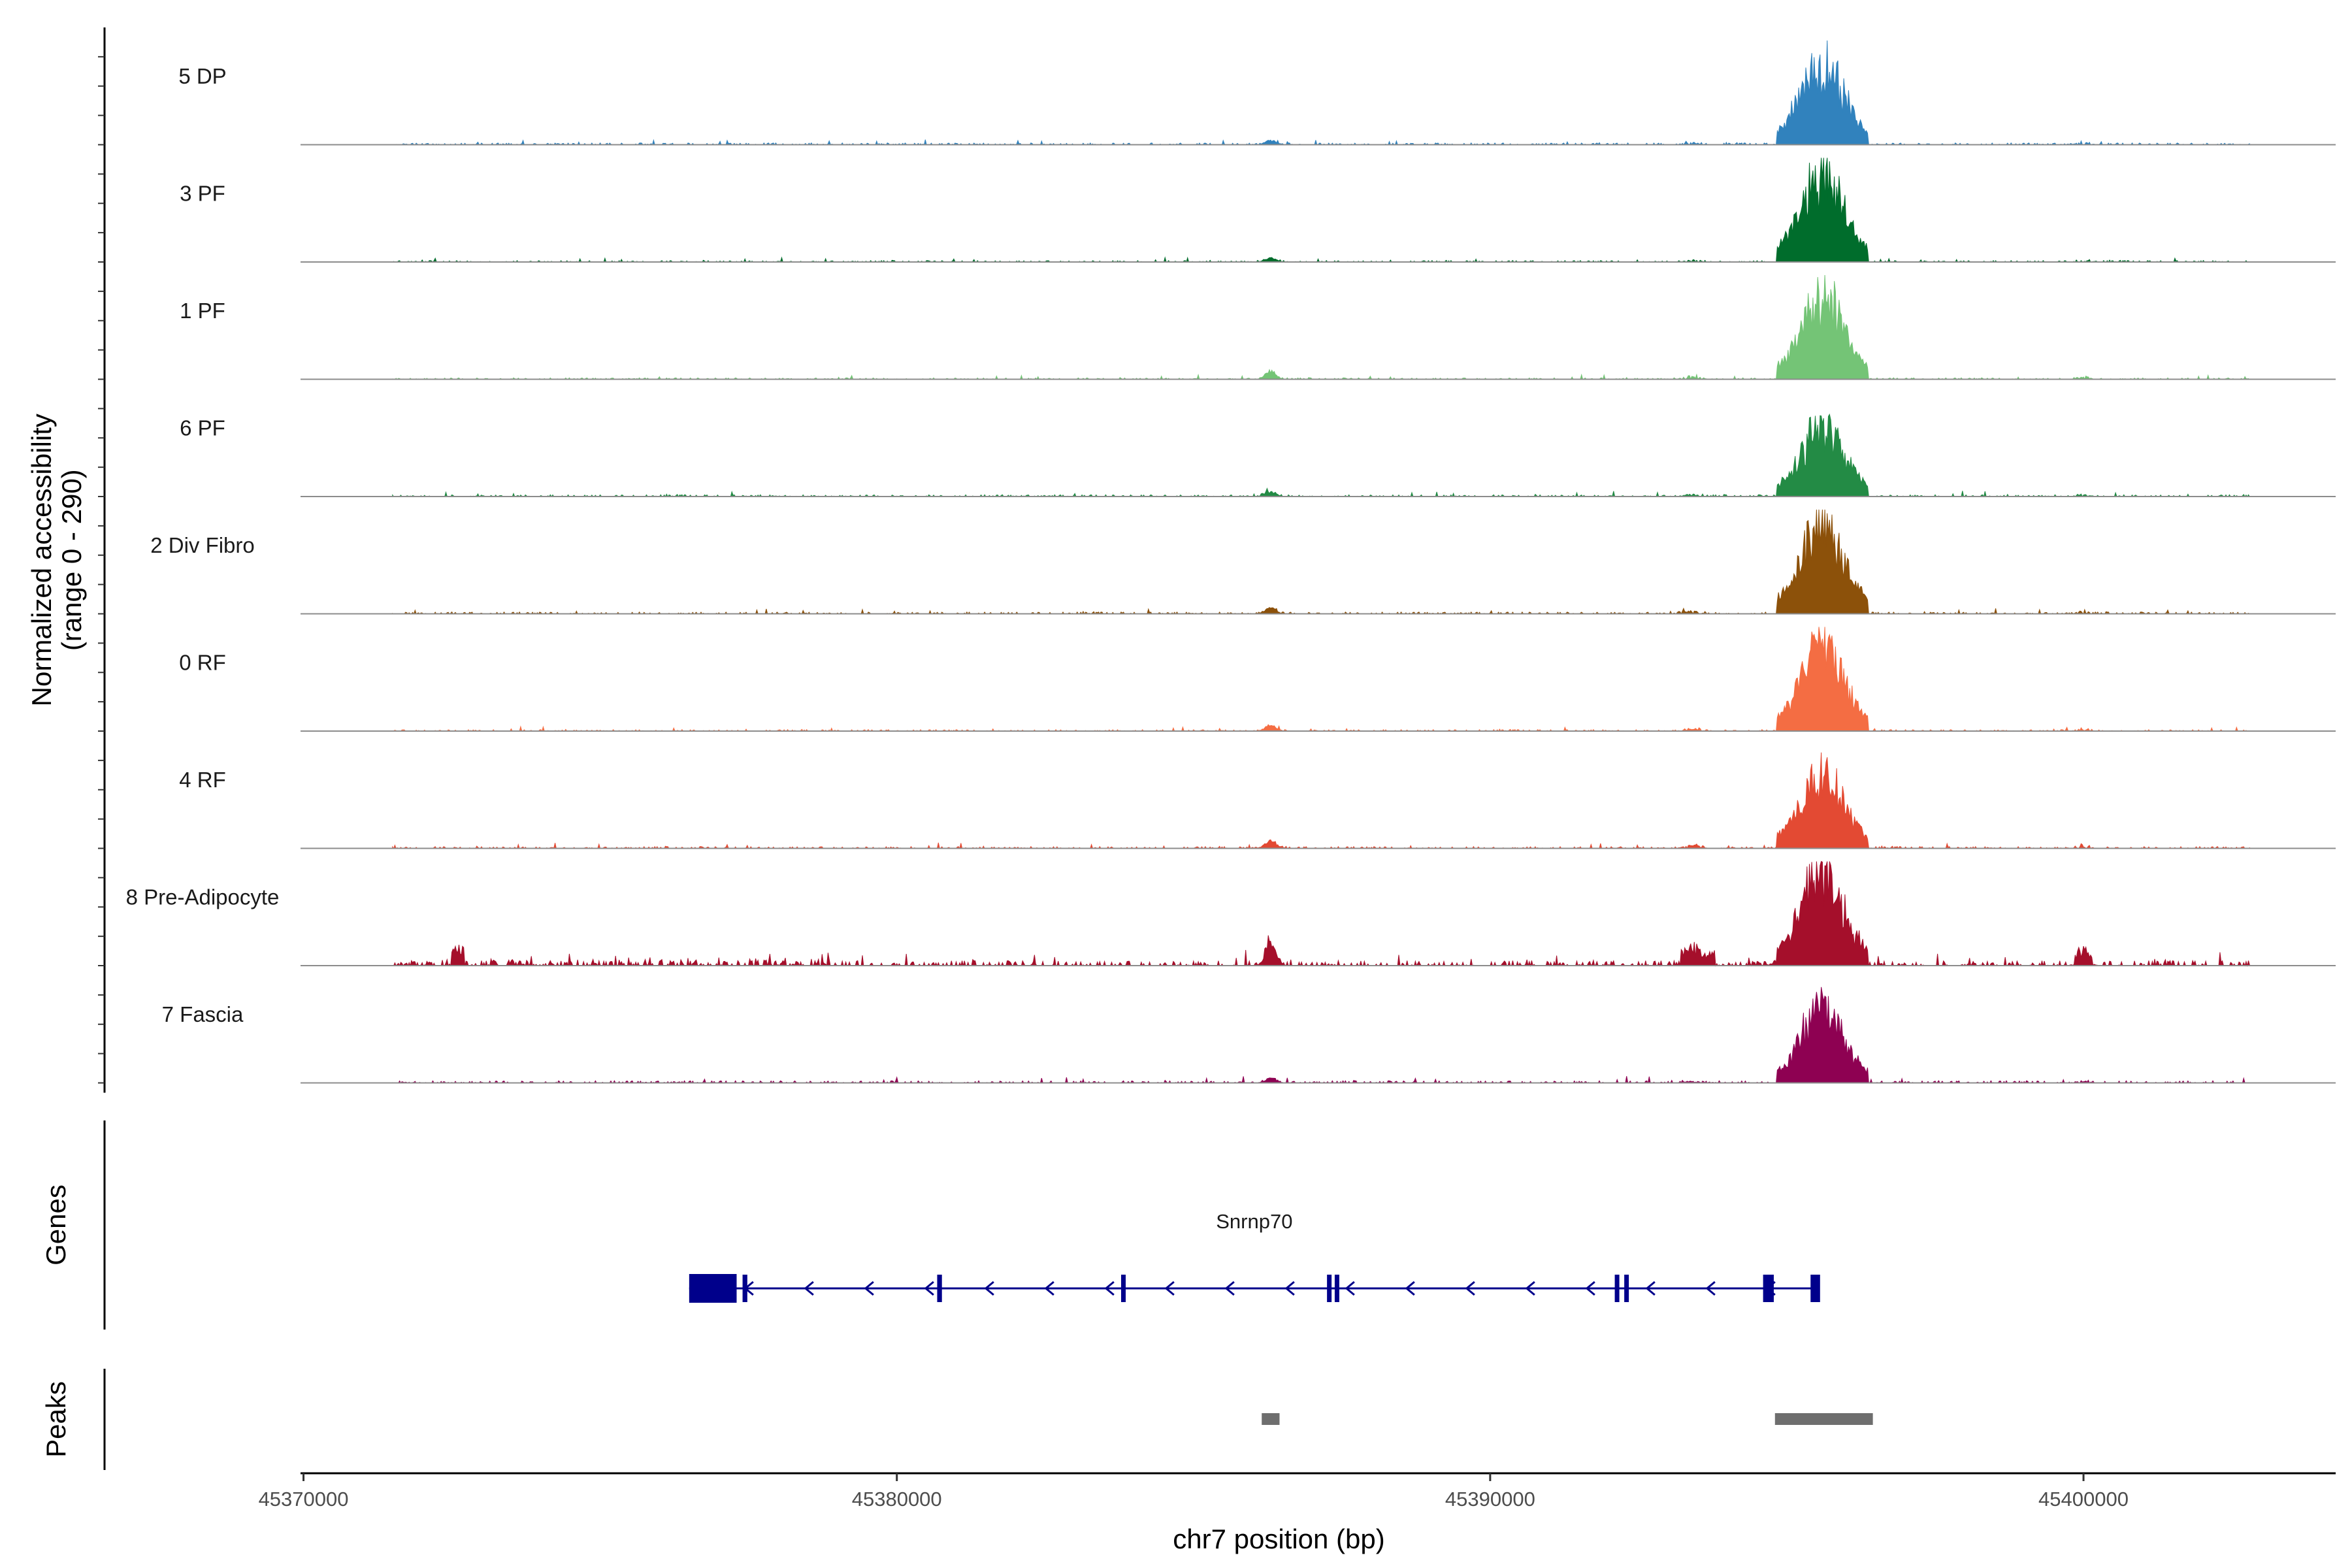 This screenshot has width=2352, height=1568. Describe the element at coordinates (897, 1499) in the screenshot. I see `x-tick-label: 45380000` at that location.